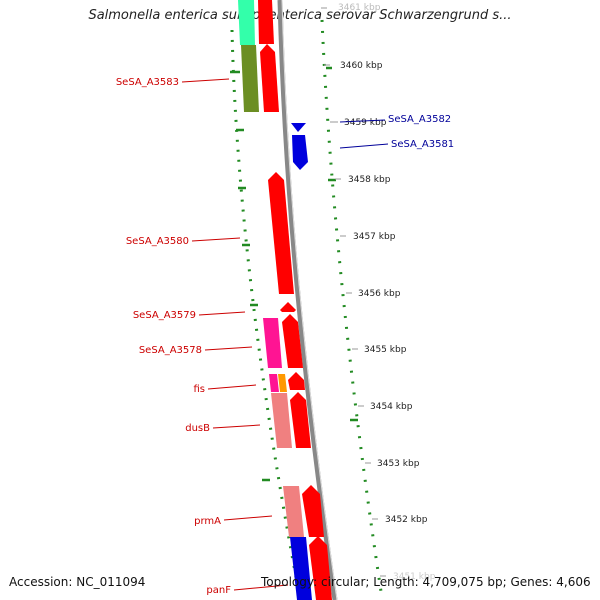 This screenshot has height=600, width=600. Describe the element at coordinates (398, 464) in the screenshot. I see `tick-label-3453: 3453 kbp` at that location.